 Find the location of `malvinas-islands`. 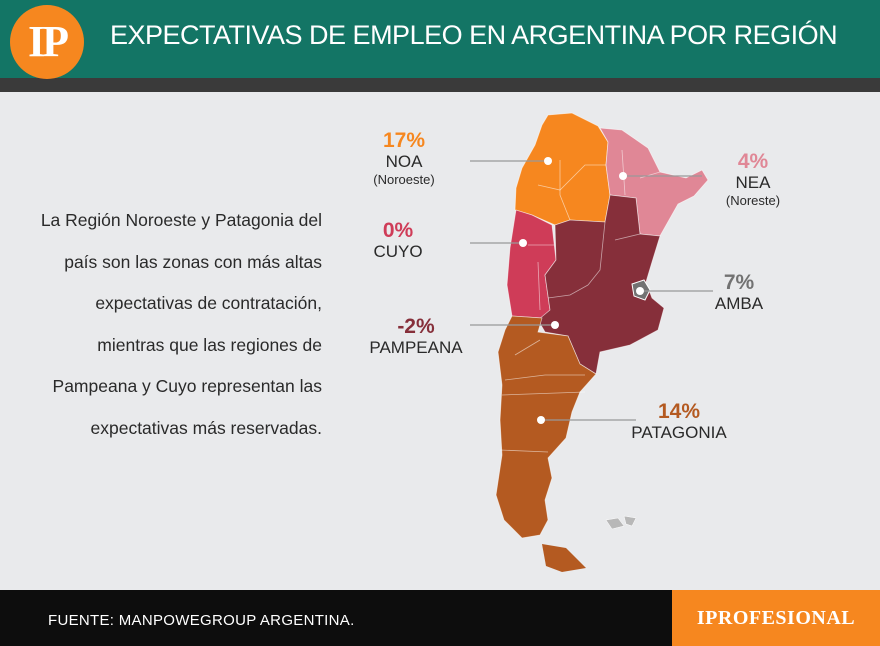

malvinas-islands is located at coordinates (621, 522).